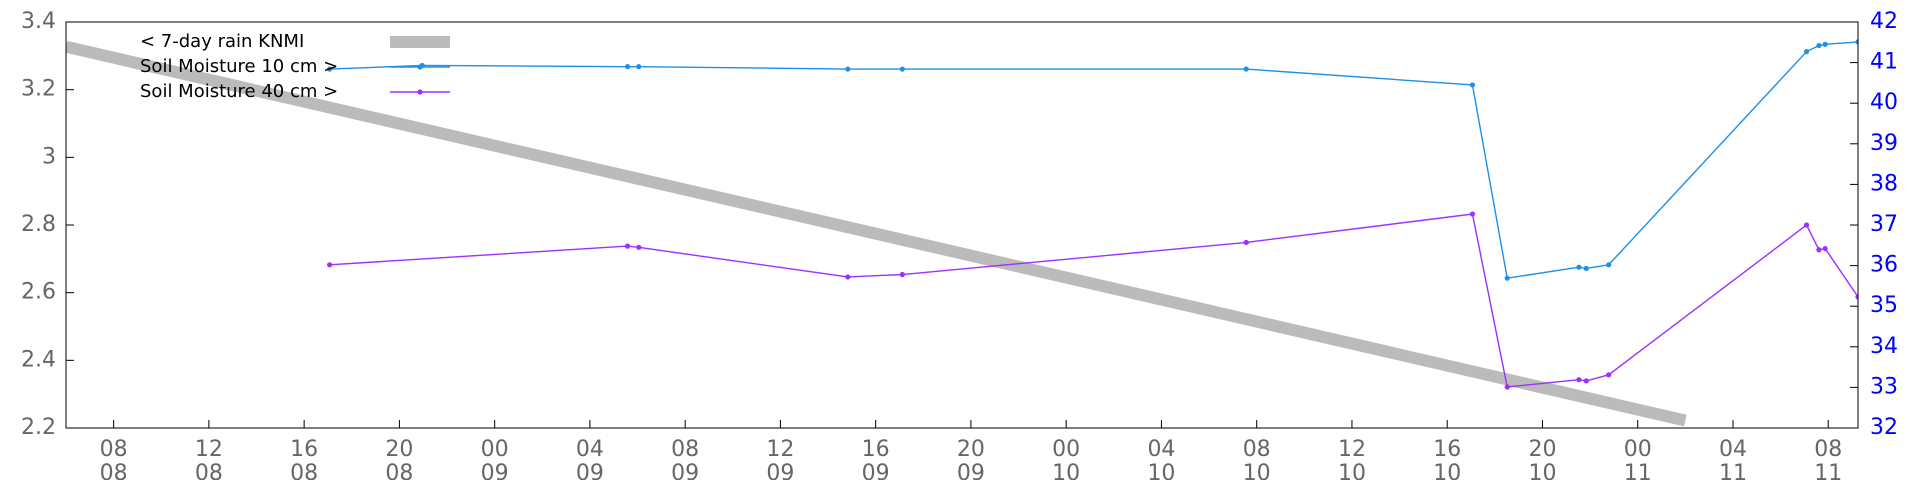 Image resolution: width=1920 pixels, height=480 pixels. What do you see at coordinates (49, 156) in the screenshot?
I see `y-tick-label: 3` at bounding box center [49, 156].